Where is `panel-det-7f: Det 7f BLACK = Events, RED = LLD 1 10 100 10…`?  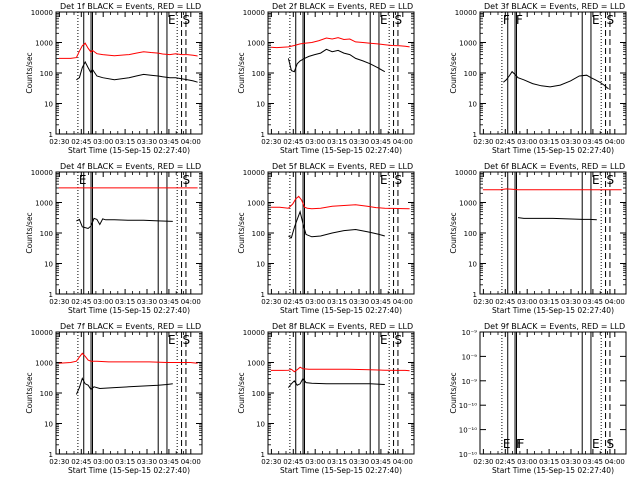 panel-det-7f: Det 7f BLACK = Events, RED = LLD 1 10 100 10… is located at coordinates (114, 398).